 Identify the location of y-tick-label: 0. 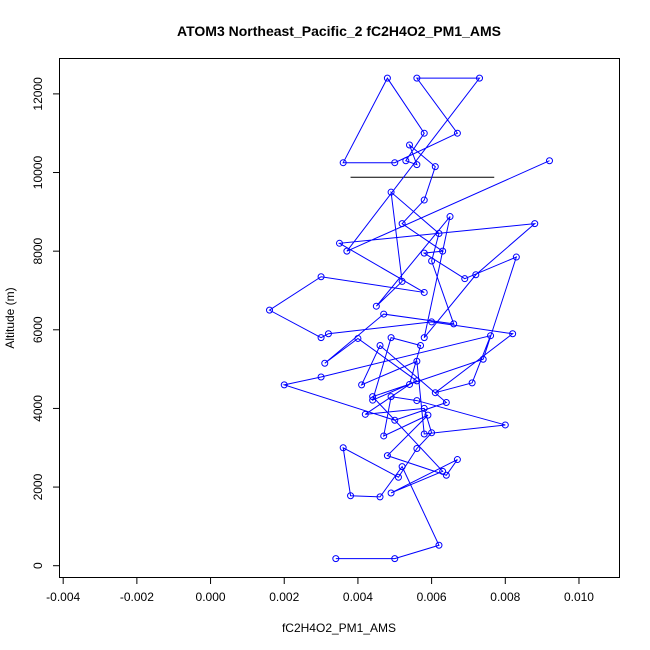
(38, 565).